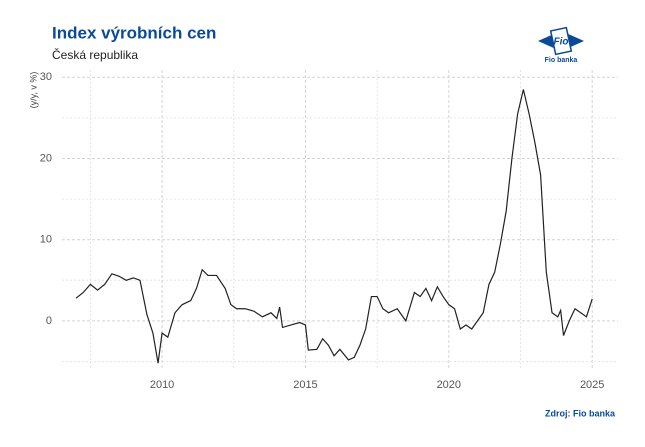  I want to click on x-tick-label: 2025, so click(592, 385).